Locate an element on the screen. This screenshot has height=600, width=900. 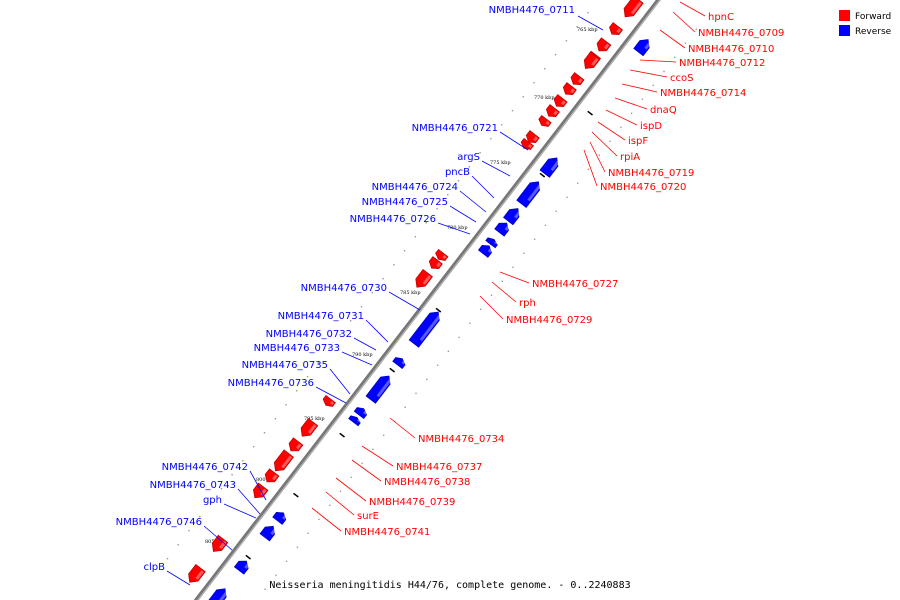
gene-label: NMBH4476_0709 is located at coordinates (741, 33).